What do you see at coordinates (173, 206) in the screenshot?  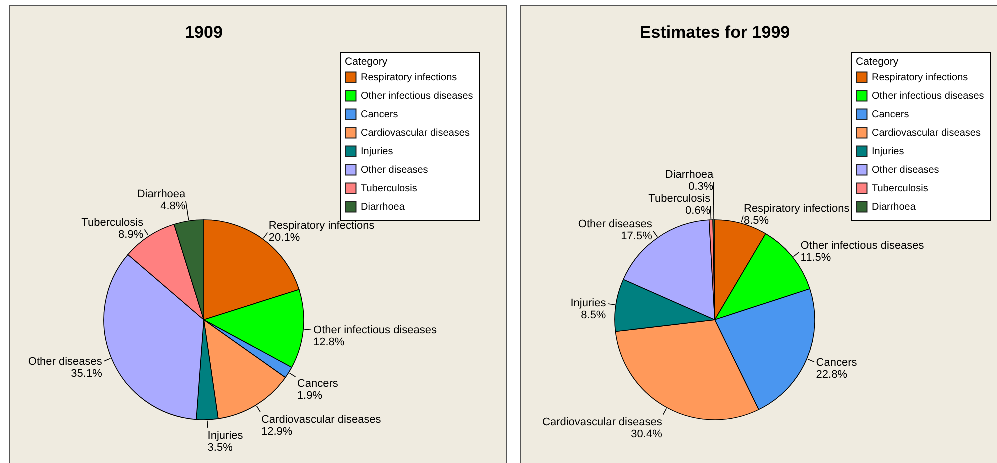 I see `data-label: 4.8%` at bounding box center [173, 206].